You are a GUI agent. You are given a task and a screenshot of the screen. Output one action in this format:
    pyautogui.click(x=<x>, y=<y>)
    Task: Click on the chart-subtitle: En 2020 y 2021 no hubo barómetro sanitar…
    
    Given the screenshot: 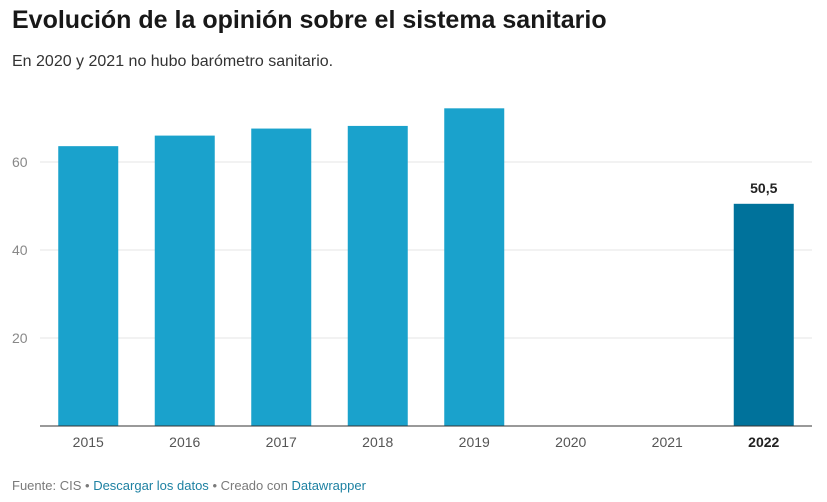 What is the action you would take?
    pyautogui.click(x=173, y=61)
    